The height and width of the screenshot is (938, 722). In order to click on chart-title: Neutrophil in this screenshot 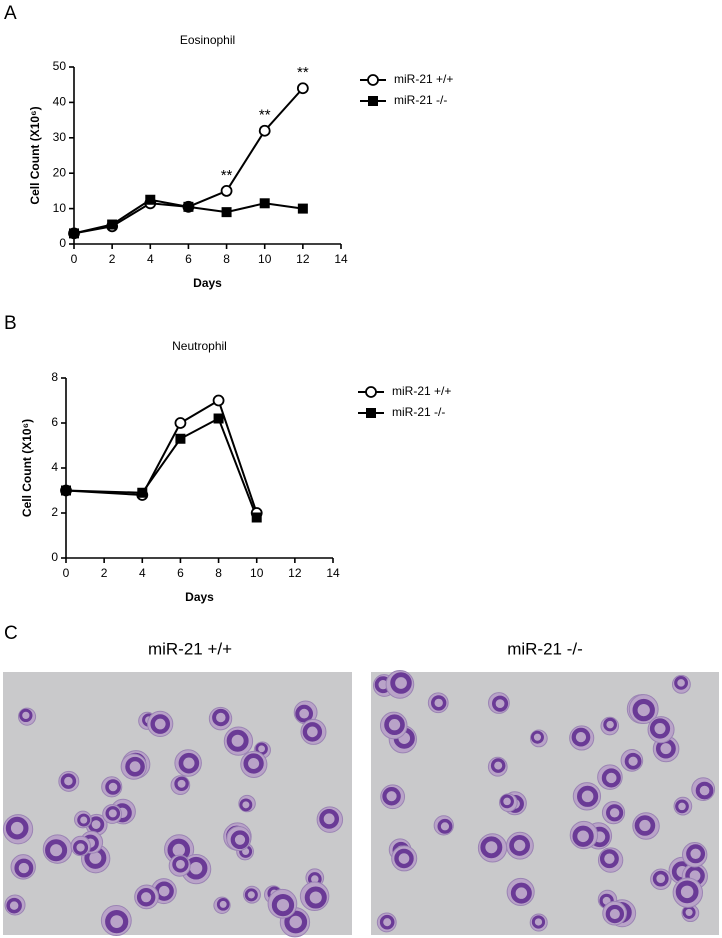, I will do `click(199, 346)`.